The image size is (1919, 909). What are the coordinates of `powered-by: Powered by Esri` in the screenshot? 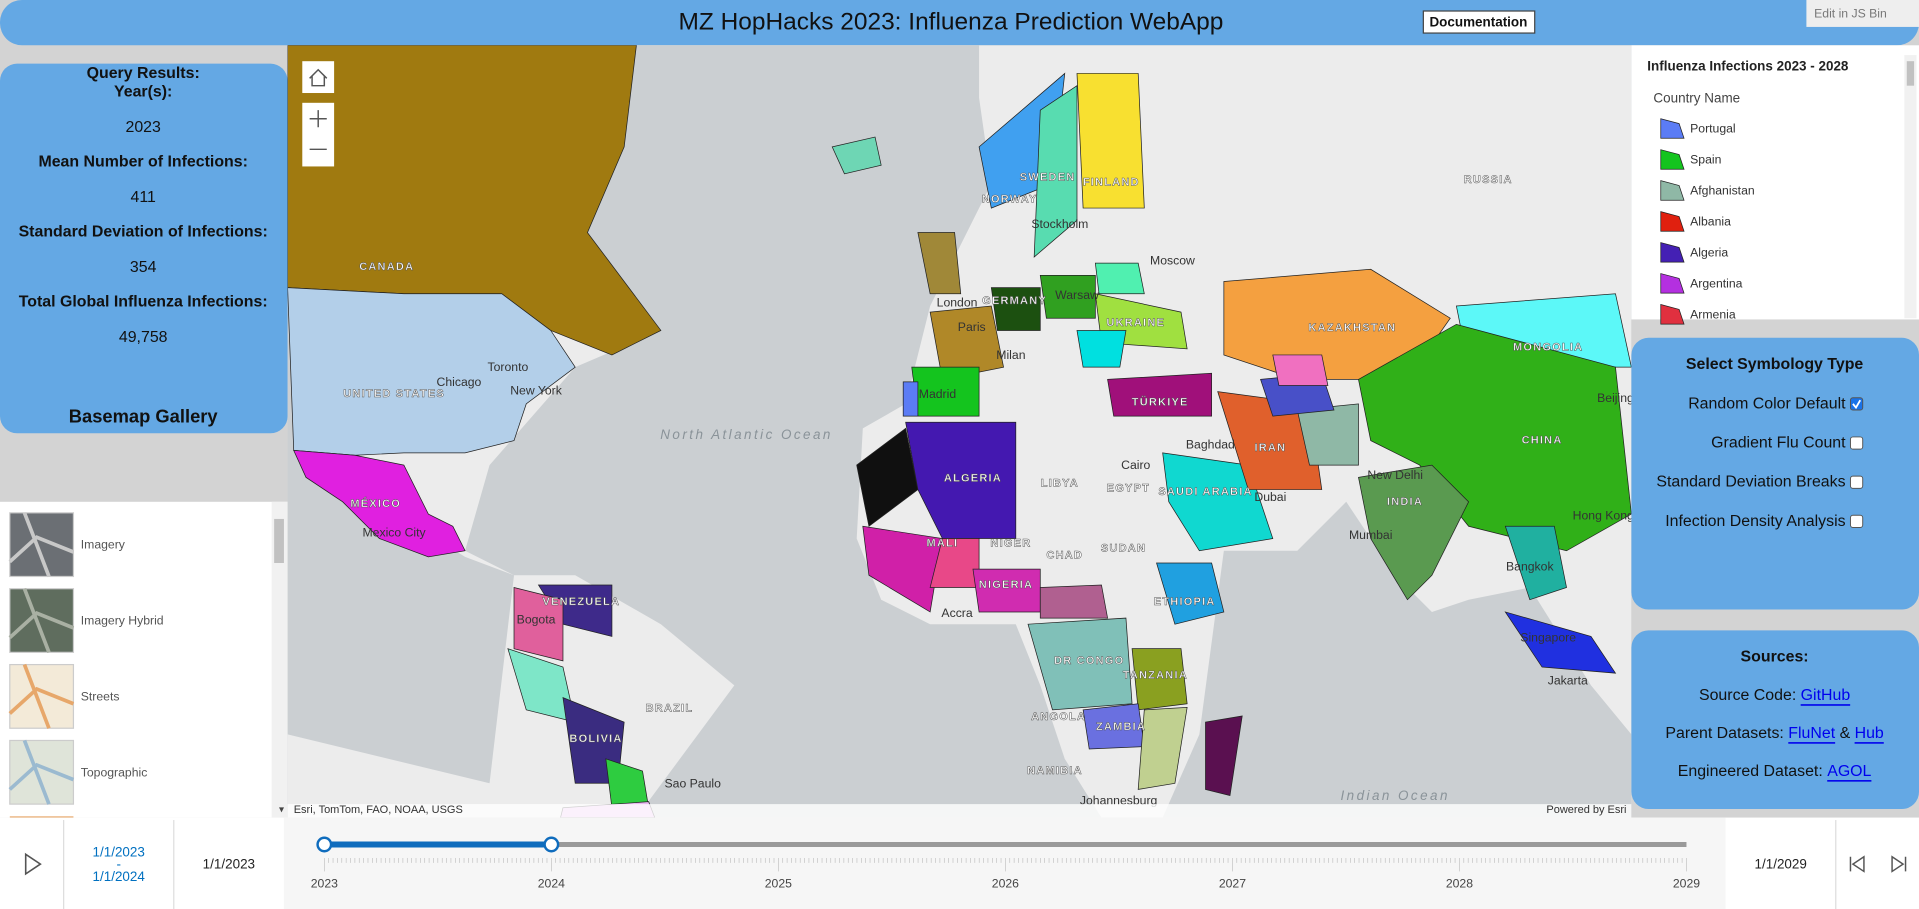 It's located at (1586, 810).